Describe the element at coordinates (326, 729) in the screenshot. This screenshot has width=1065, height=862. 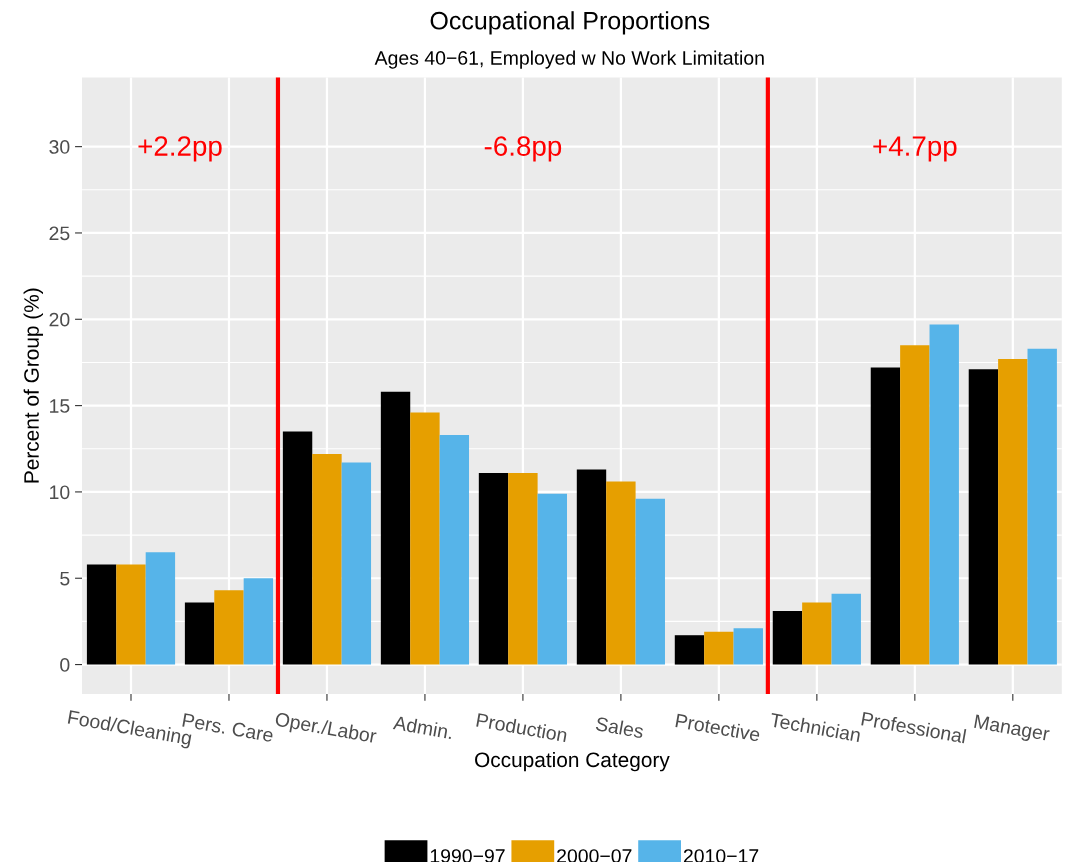
I see `x-tick-label: Oper./Labor` at that location.